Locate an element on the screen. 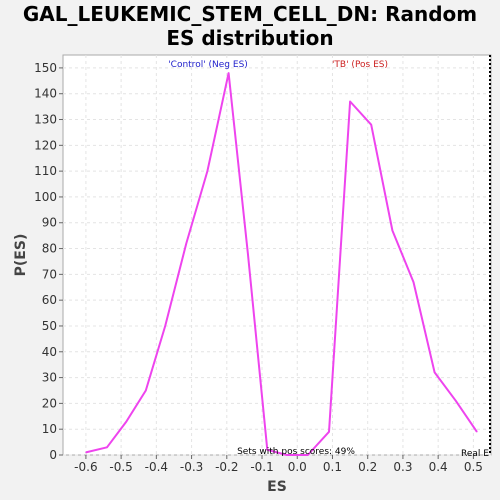 The width and height of the screenshot is (500, 500). y-tick-label: 70 is located at coordinates (49, 274).